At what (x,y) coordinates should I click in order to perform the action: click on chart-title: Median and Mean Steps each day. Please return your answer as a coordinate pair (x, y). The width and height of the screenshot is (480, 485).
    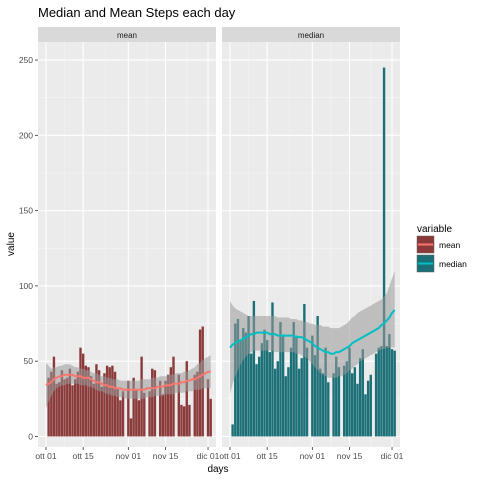
    Looking at the image, I should click on (137, 12).